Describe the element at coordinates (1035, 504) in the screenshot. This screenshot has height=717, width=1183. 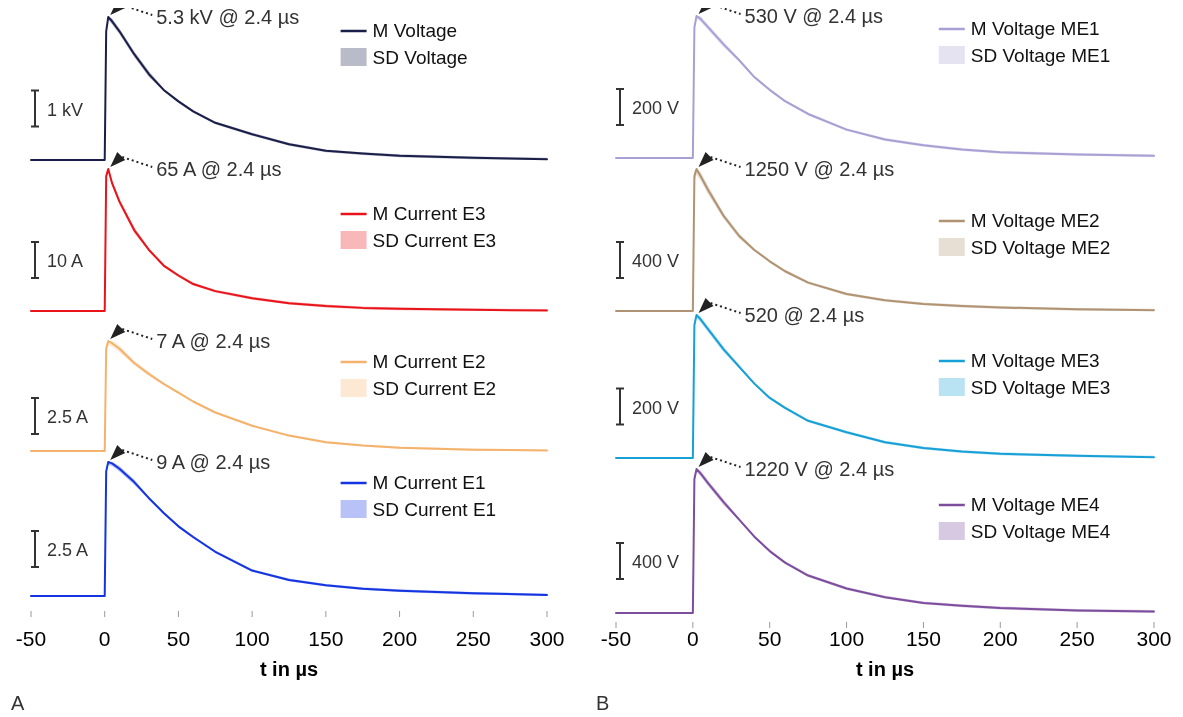
I see `legend-label: M Voltage ME4` at that location.